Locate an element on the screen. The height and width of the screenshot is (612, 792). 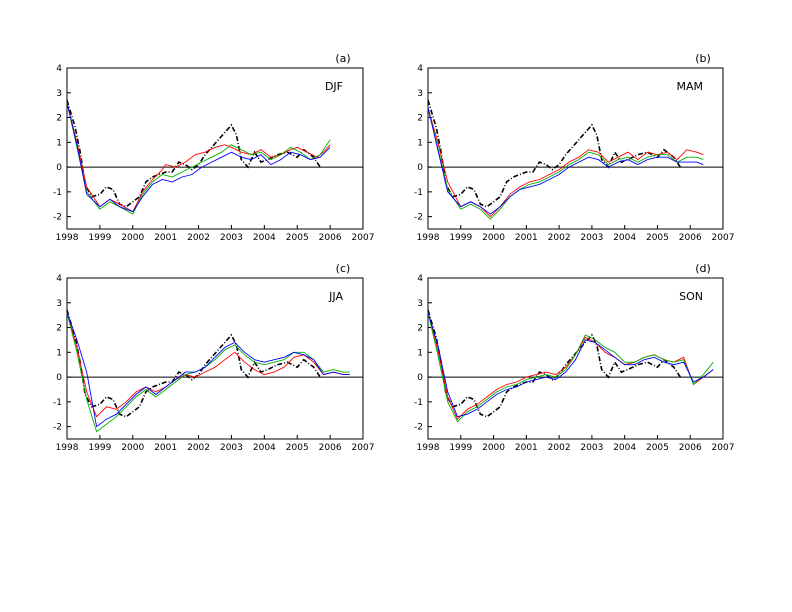
season-label: SON is located at coordinates (691, 296).